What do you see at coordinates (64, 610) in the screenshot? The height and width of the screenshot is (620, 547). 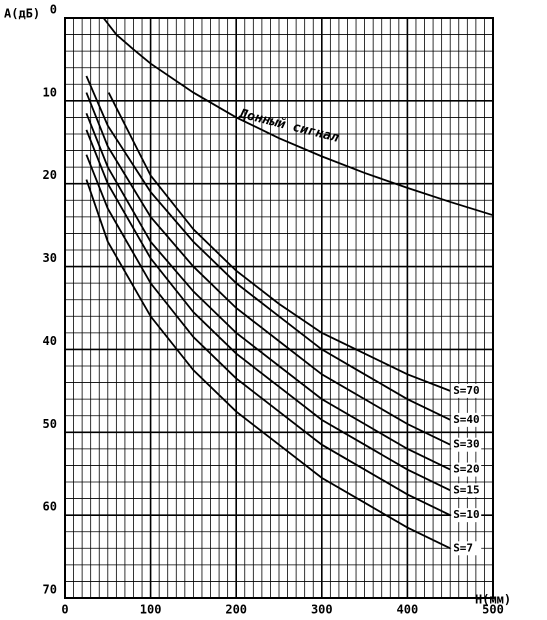 I see `x-tick-label: 0` at bounding box center [64, 610].